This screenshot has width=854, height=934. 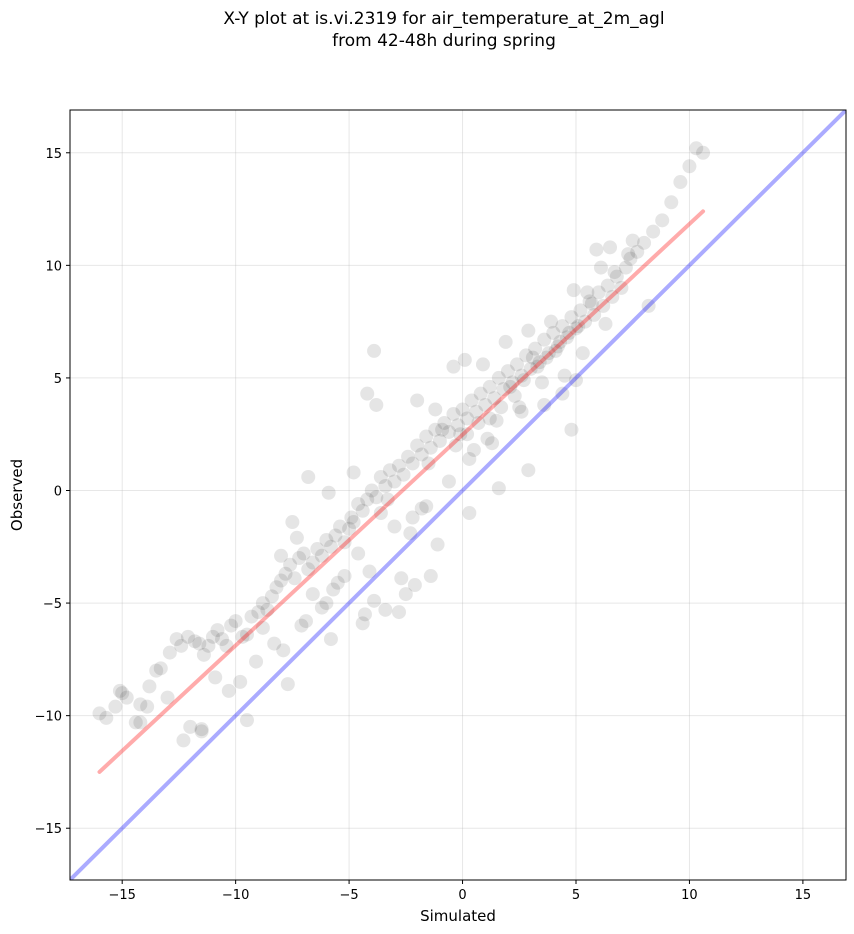 What do you see at coordinates (689, 895) in the screenshot?
I see `x-tick-label: 10` at bounding box center [689, 895].